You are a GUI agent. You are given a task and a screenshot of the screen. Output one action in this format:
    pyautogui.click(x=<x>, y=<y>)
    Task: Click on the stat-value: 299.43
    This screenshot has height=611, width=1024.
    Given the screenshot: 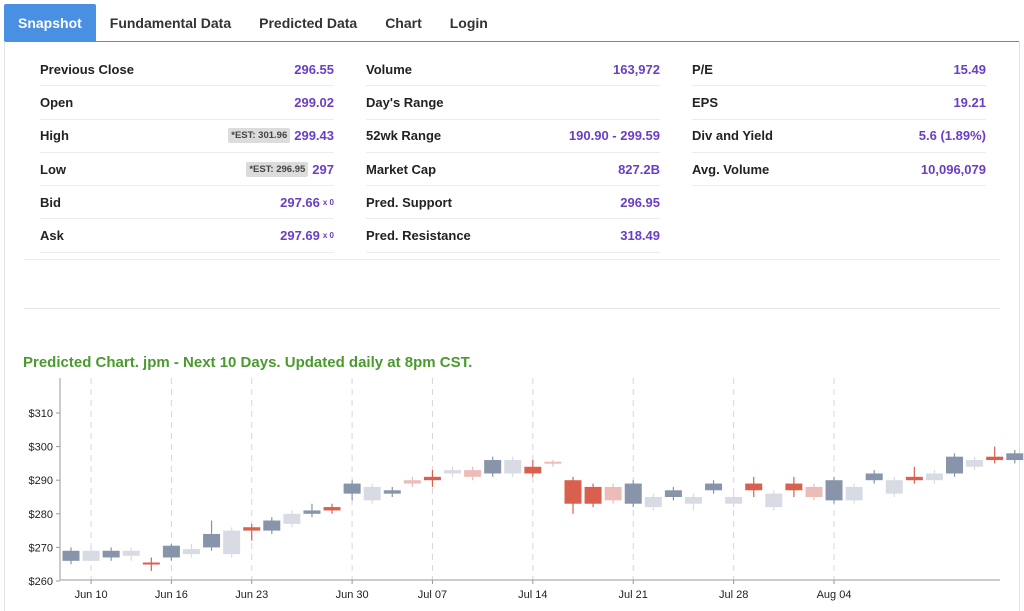 What is the action you would take?
    pyautogui.click(x=314, y=136)
    